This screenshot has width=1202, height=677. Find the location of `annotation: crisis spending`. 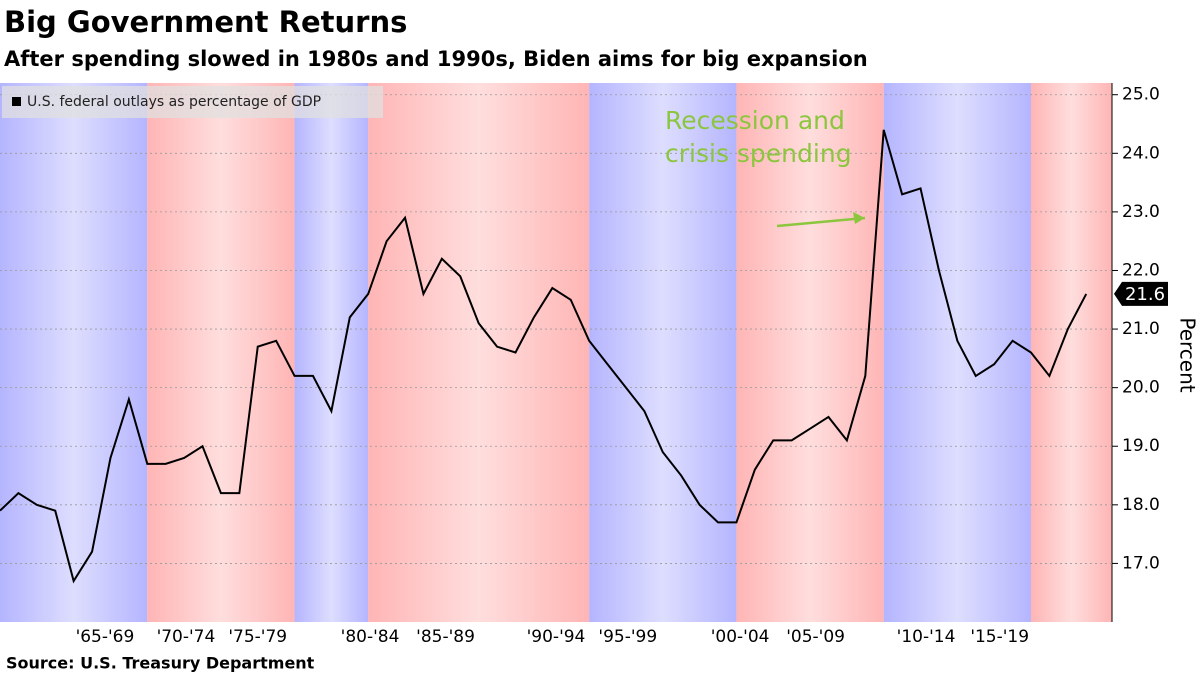

annotation: crisis spending is located at coordinates (758, 153).